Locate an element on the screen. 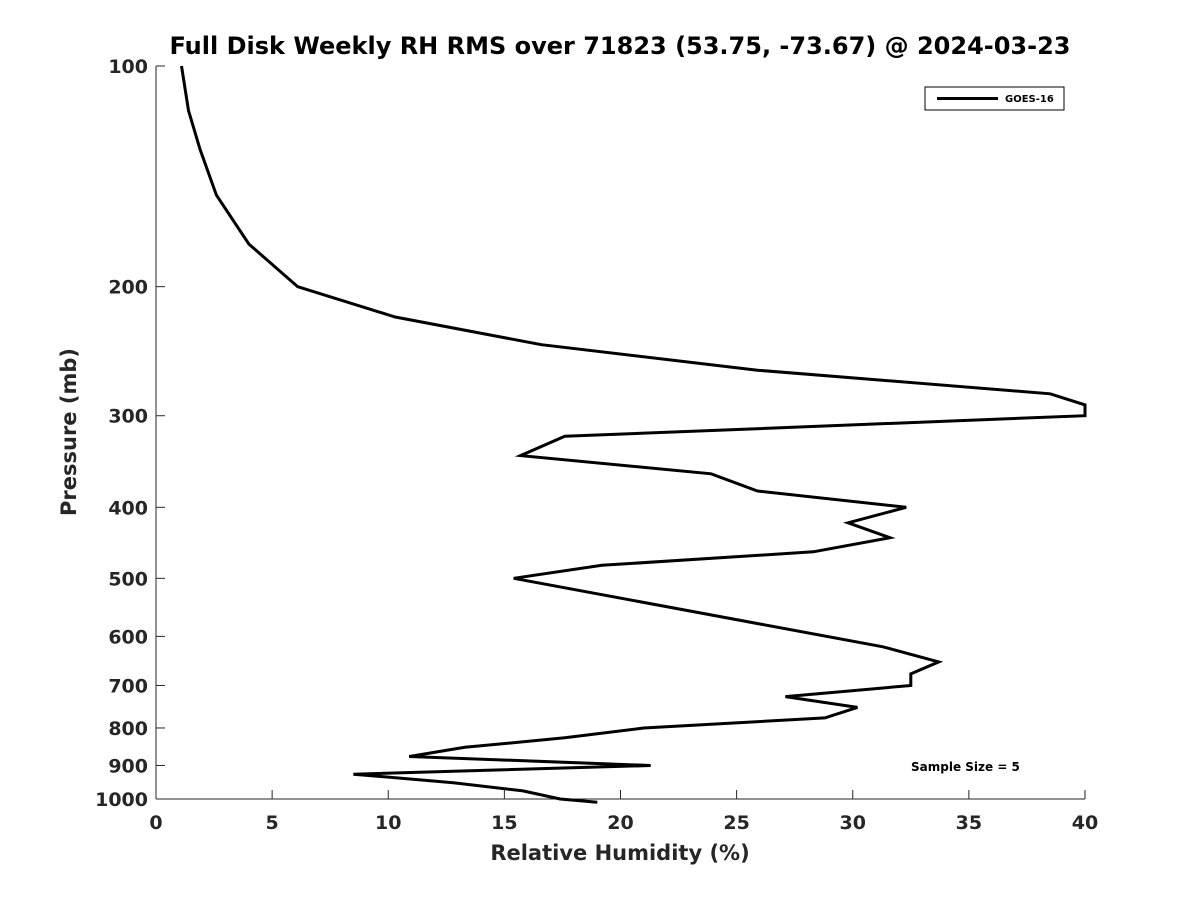  x-tick-label: 0 is located at coordinates (155, 823).